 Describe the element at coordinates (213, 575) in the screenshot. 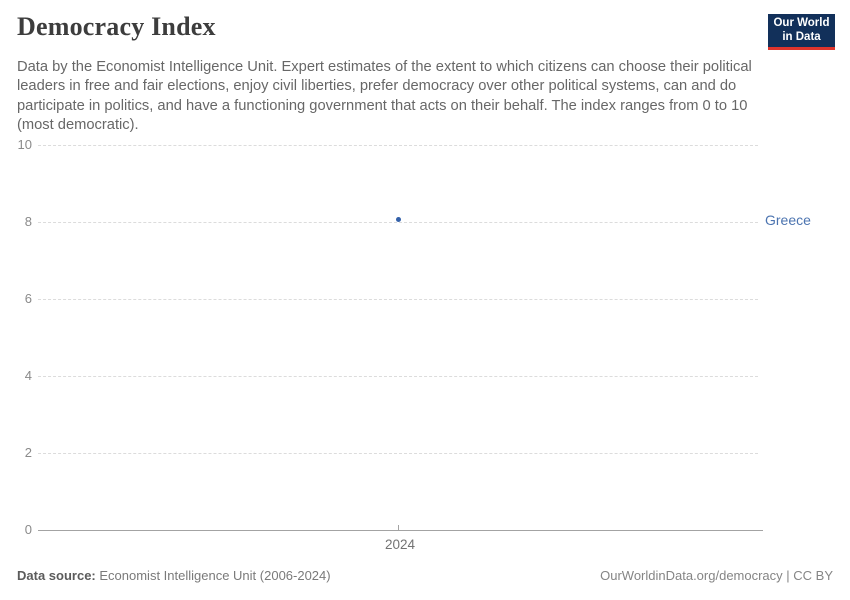

I see `data-source-text: Economist Intelligence Unit (2006-2024)` at that location.